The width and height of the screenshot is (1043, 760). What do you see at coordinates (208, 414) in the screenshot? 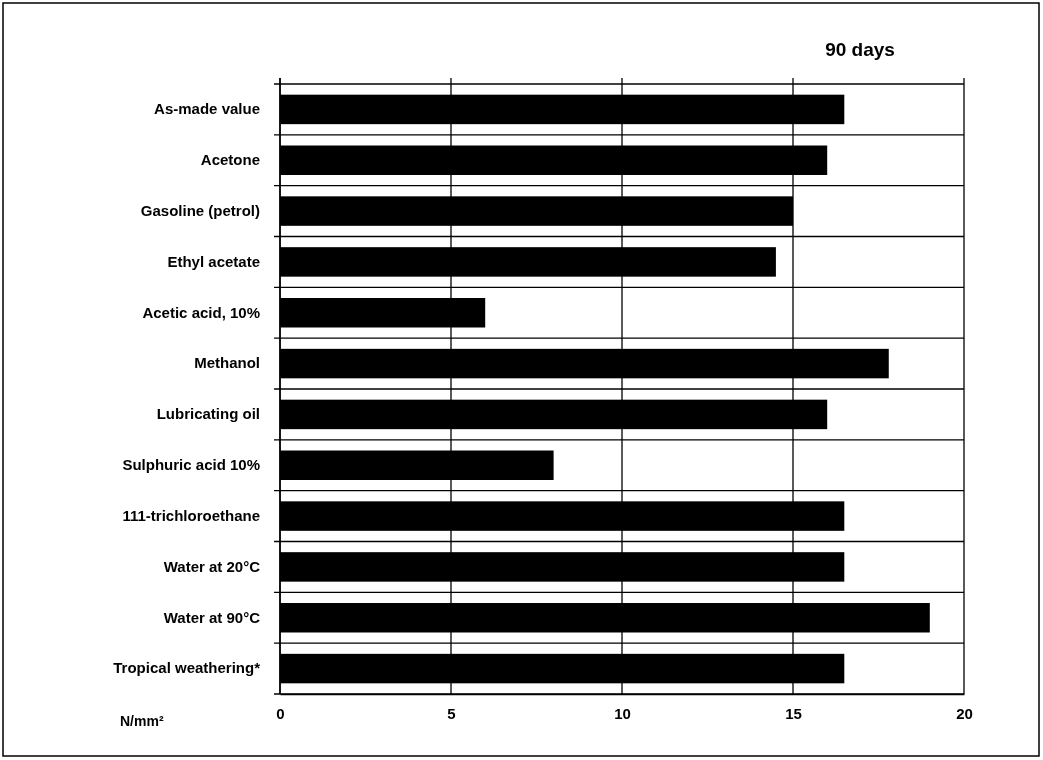
I see `y-tick-label: Lubricating oil` at bounding box center [208, 414].